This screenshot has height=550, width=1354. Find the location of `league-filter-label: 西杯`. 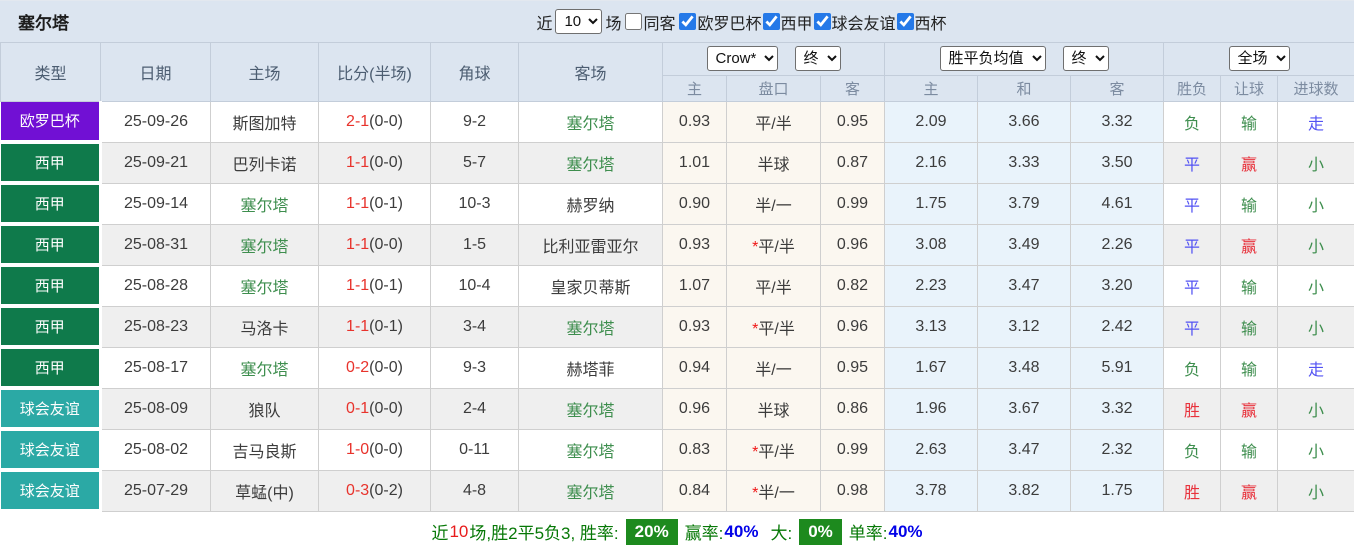

league-filter-label: 西杯 is located at coordinates (931, 22).